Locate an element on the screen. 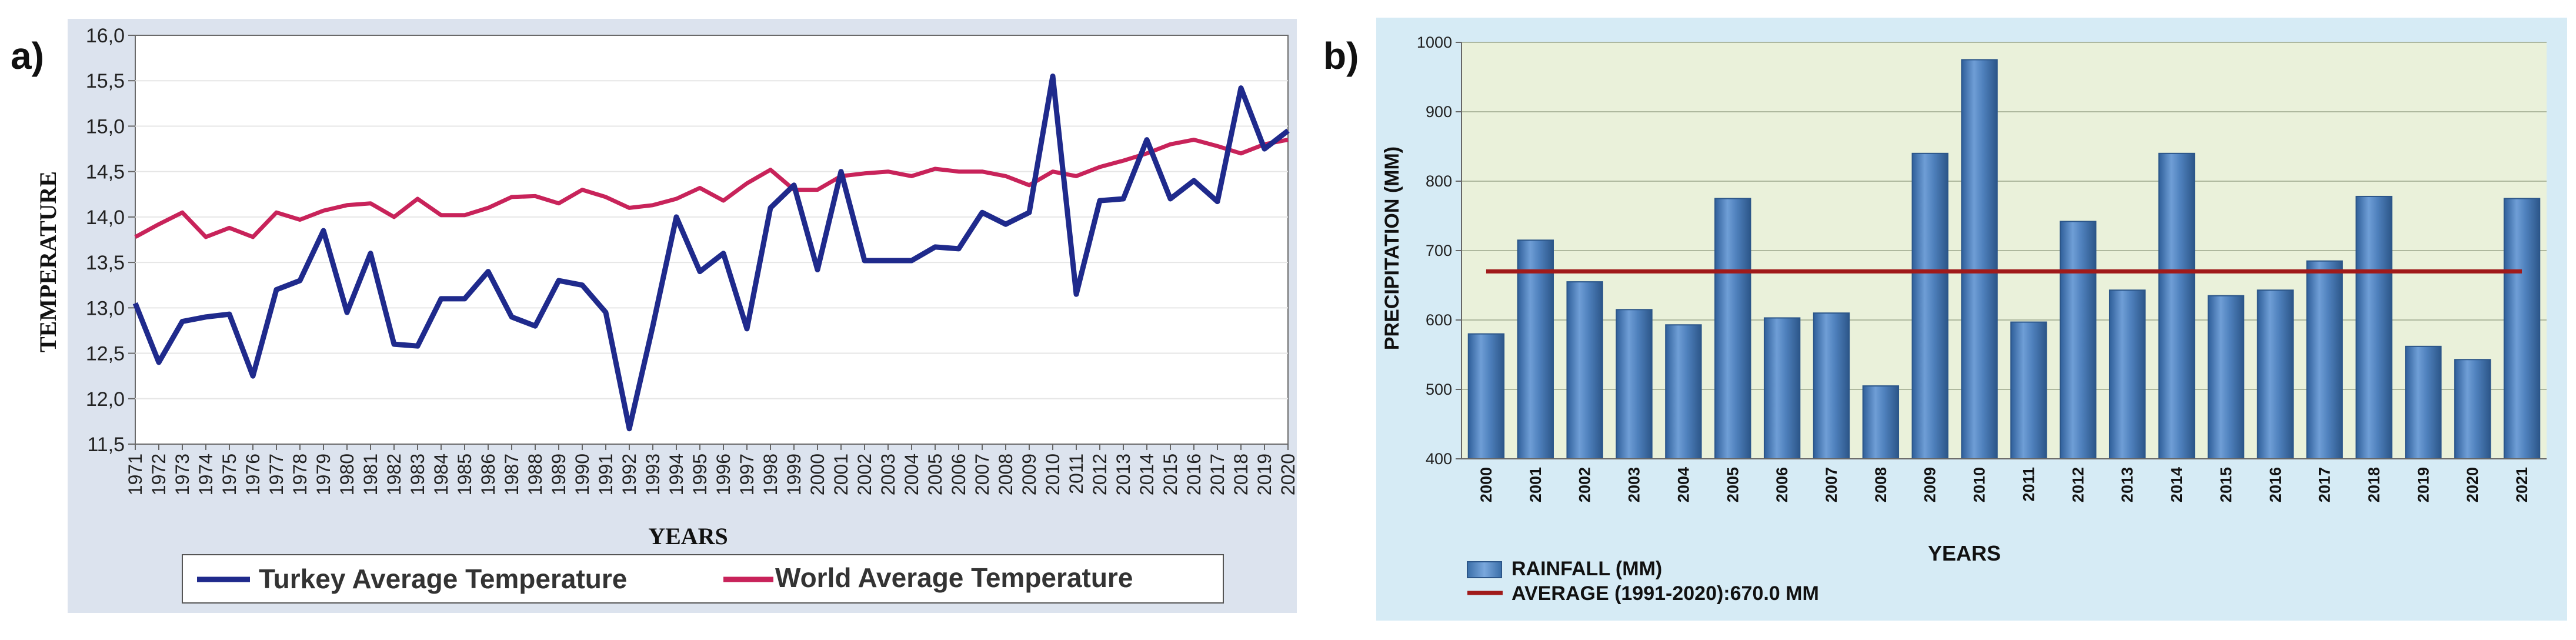 Image resolution: width=2576 pixels, height=640 pixels. x-tick-label-a: 1989 is located at coordinates (558, 474).